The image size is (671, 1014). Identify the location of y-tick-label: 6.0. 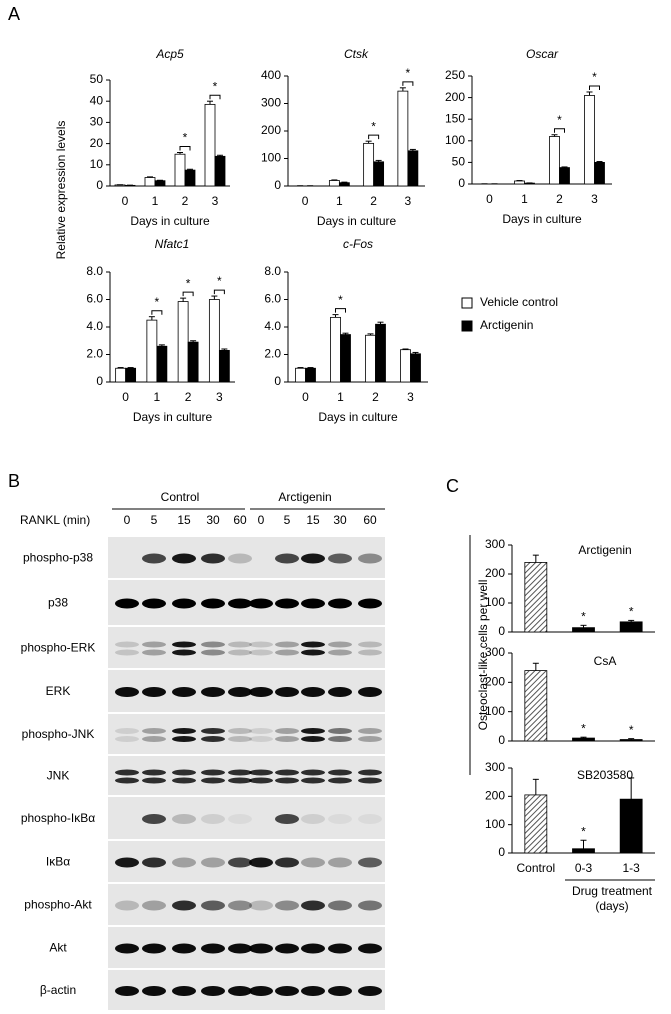
(272, 299).